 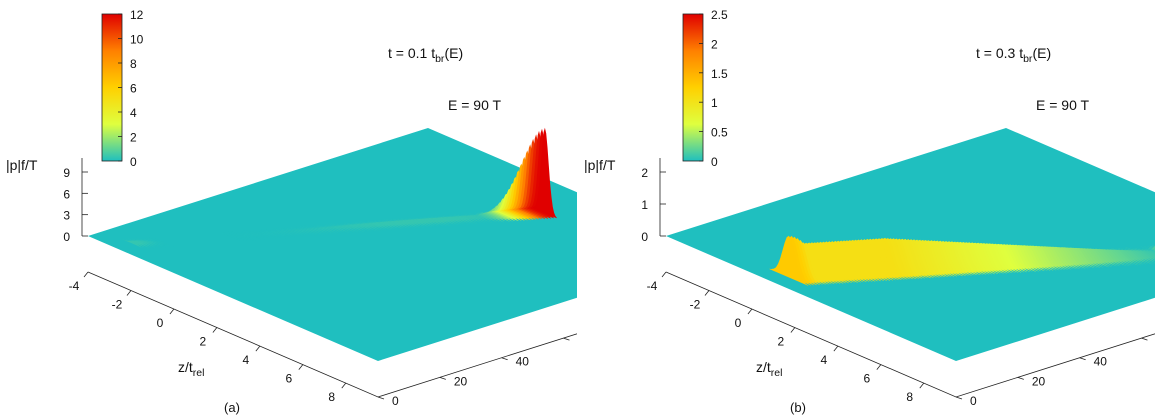 What do you see at coordinates (693, 87) in the screenshot?
I see `colorbar` at bounding box center [693, 87].